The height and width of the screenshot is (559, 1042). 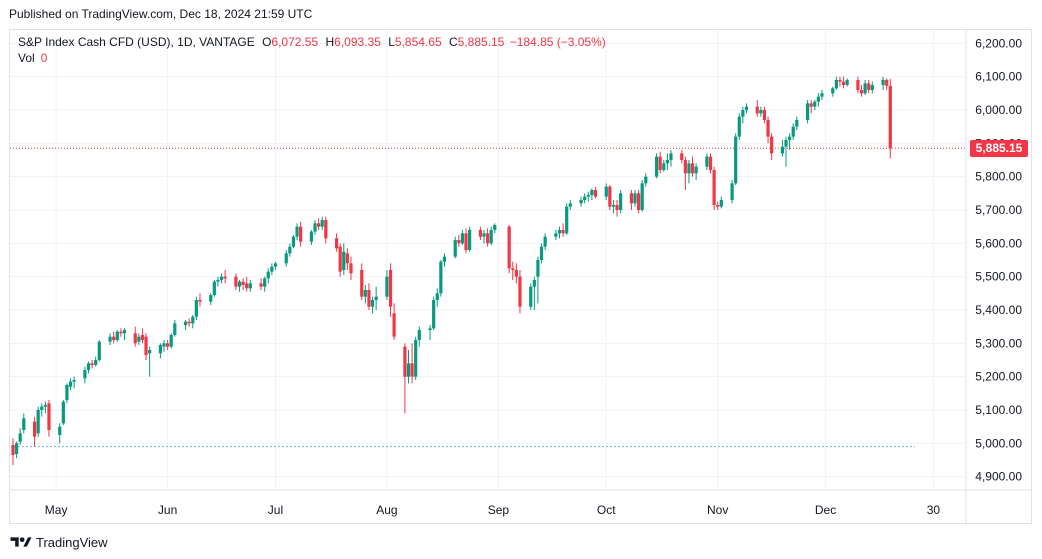 What do you see at coordinates (493, 510) in the screenshot?
I see `time-axis: May Jun Jul Aug Sep Oct Nov Dec 30` at bounding box center [493, 510].